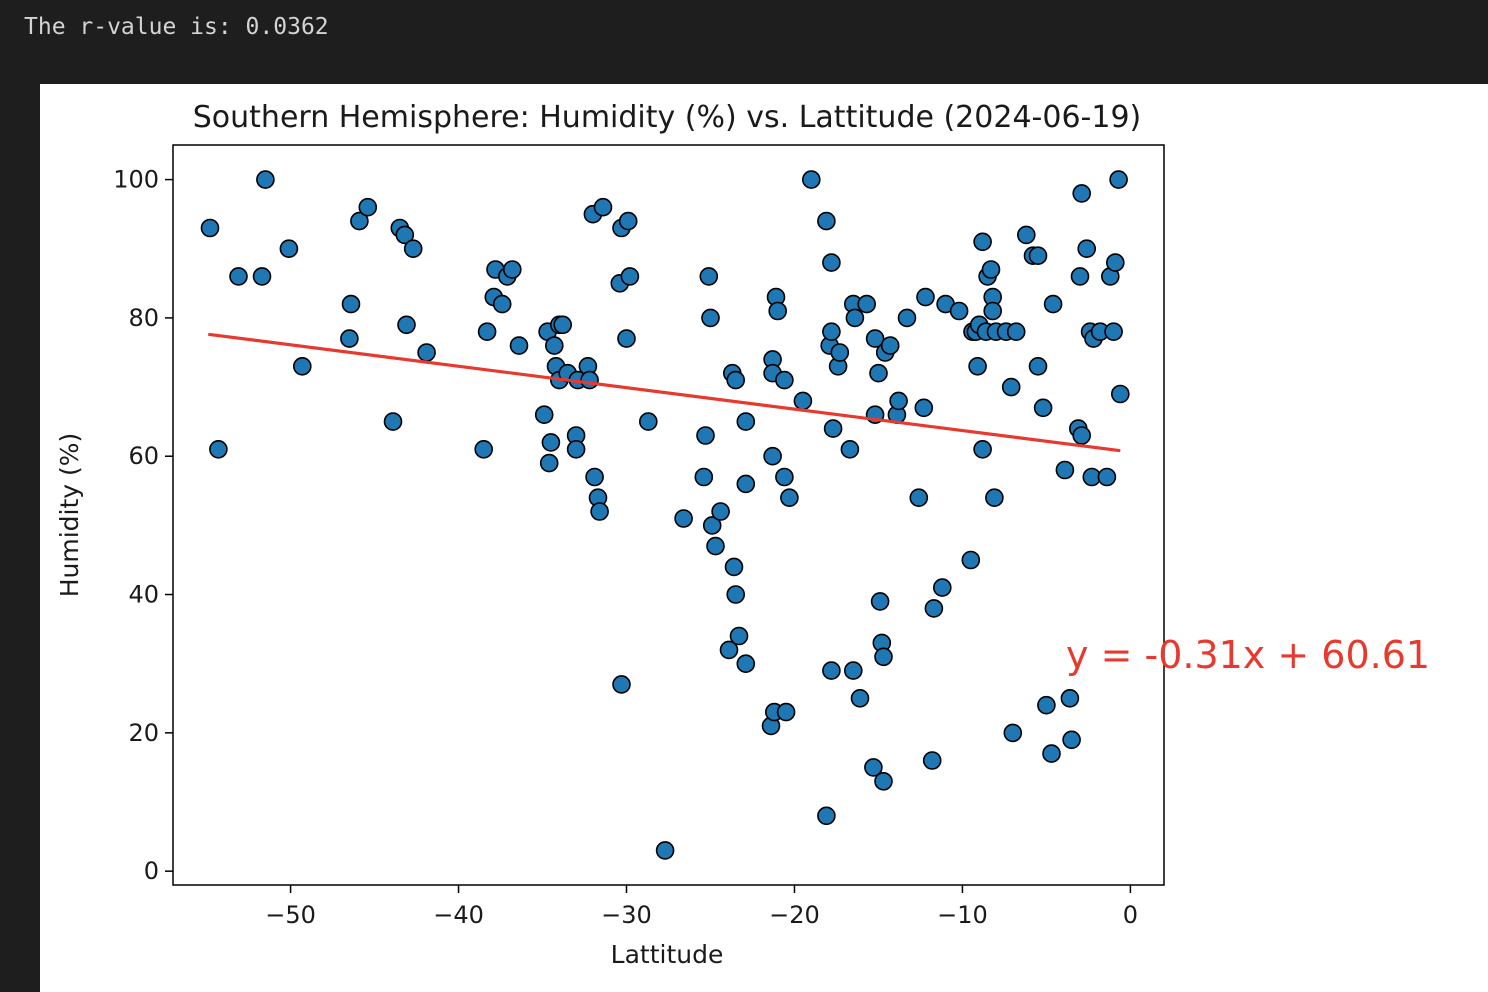 This screenshot has height=992, width=1488. What do you see at coordinates (962, 915) in the screenshot?
I see `x-tick-label: −10` at bounding box center [962, 915].